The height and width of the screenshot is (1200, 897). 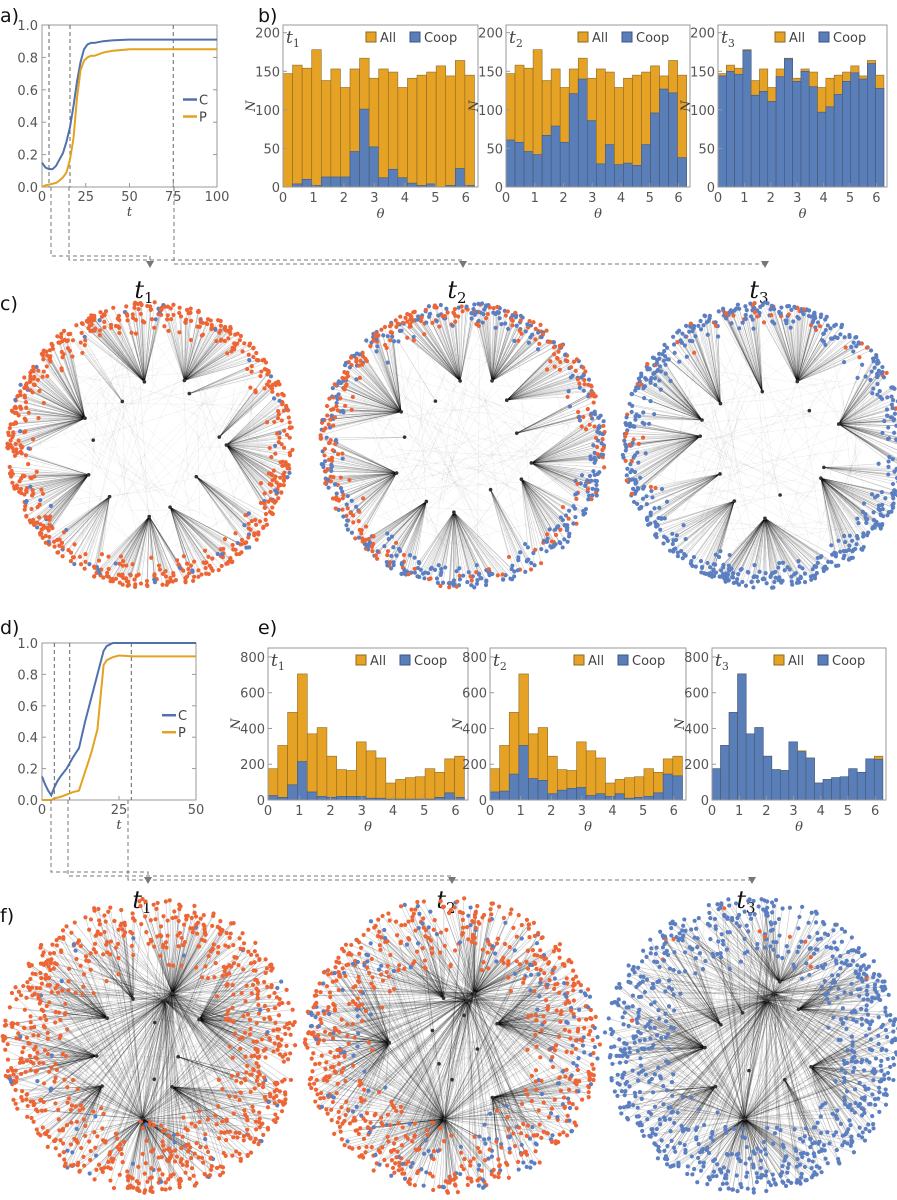 What do you see at coordinates (643, 811) in the screenshot?
I see `x-tick-label: 5` at bounding box center [643, 811].